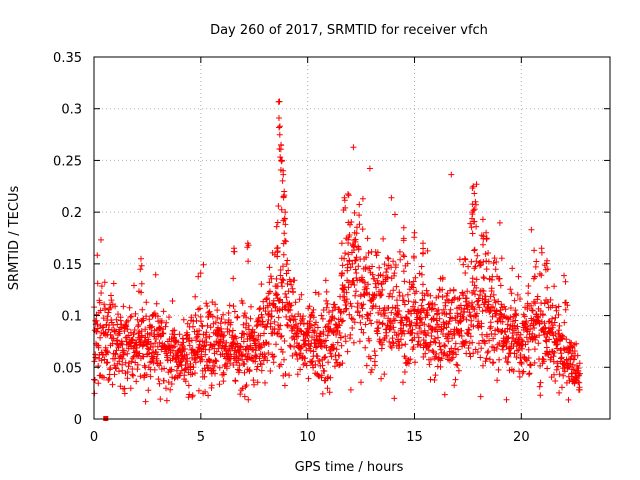 The height and width of the screenshot is (480, 640). What do you see at coordinates (71, 213) in the screenshot?
I see `y-tick-label: 0.2` at bounding box center [71, 213].